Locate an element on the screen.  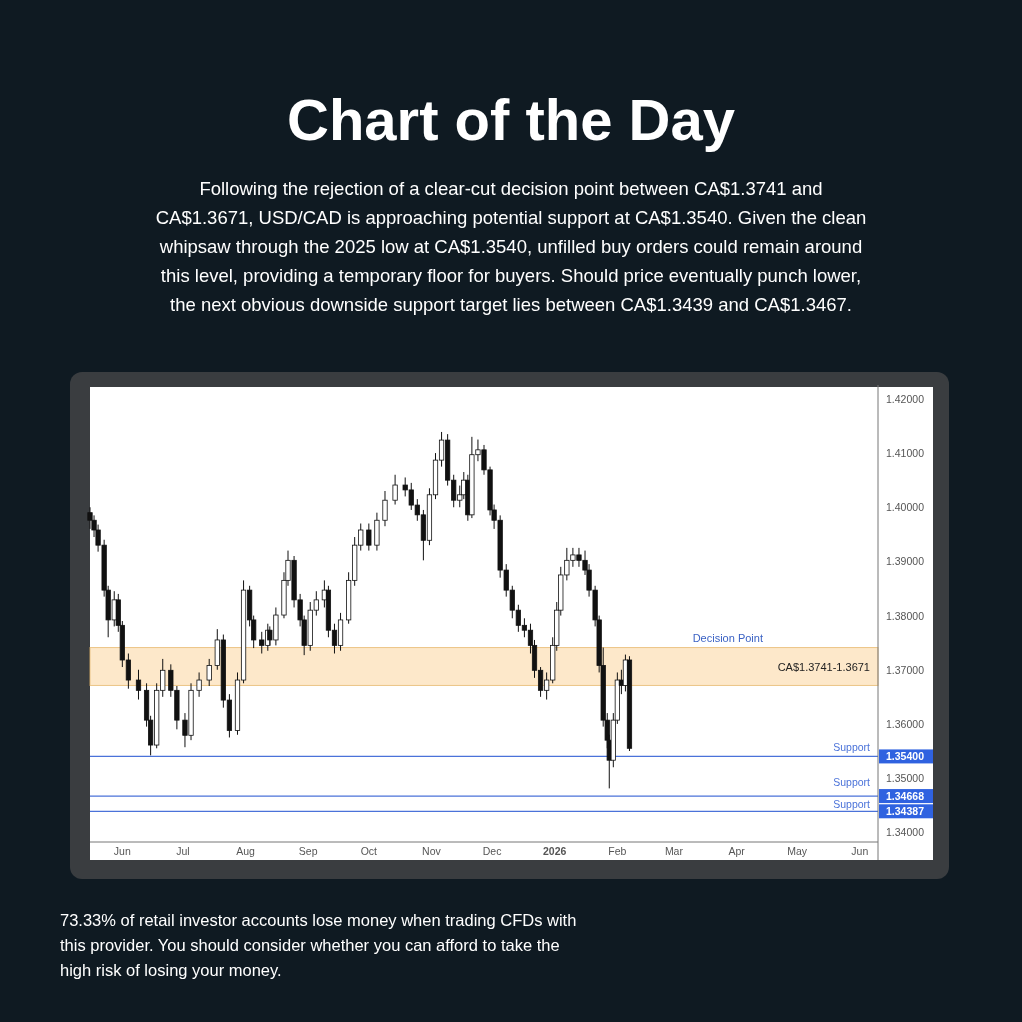
y-tick-label: 1.35400 is located at coordinates (905, 756).